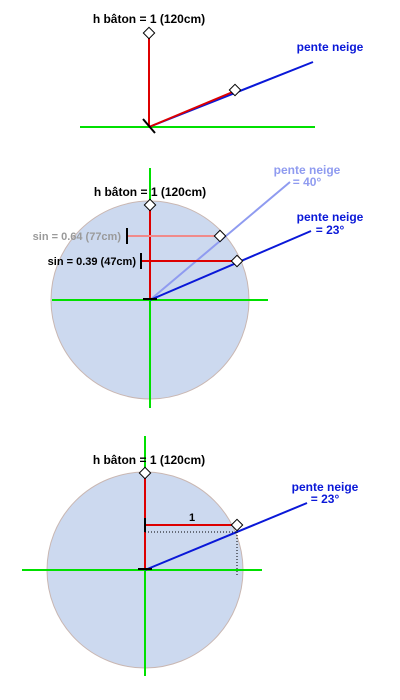 The image size is (400, 700). I want to click on panel-1: h bâton = 1 (120cm) pente neige, so click(222, 73).